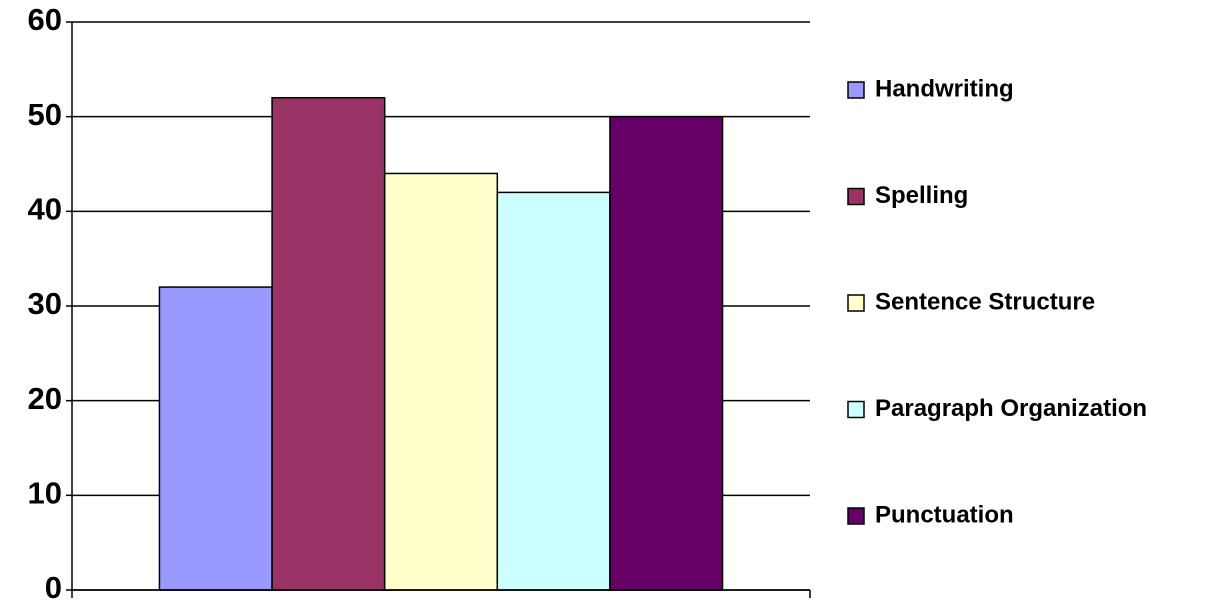  Describe the element at coordinates (45, 303) in the screenshot. I see `y-tick-label: 30` at that location.